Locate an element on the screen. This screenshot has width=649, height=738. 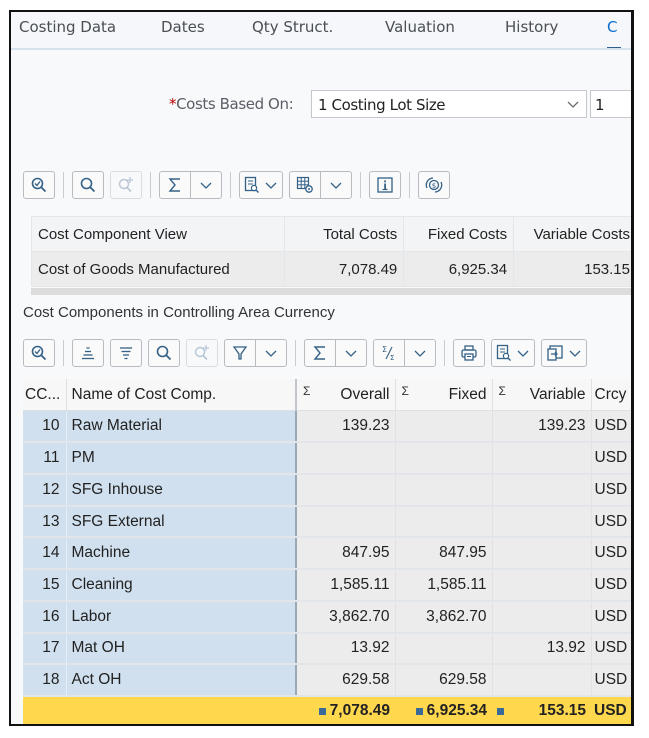
cc-cell: 10 is located at coordinates (45, 427).